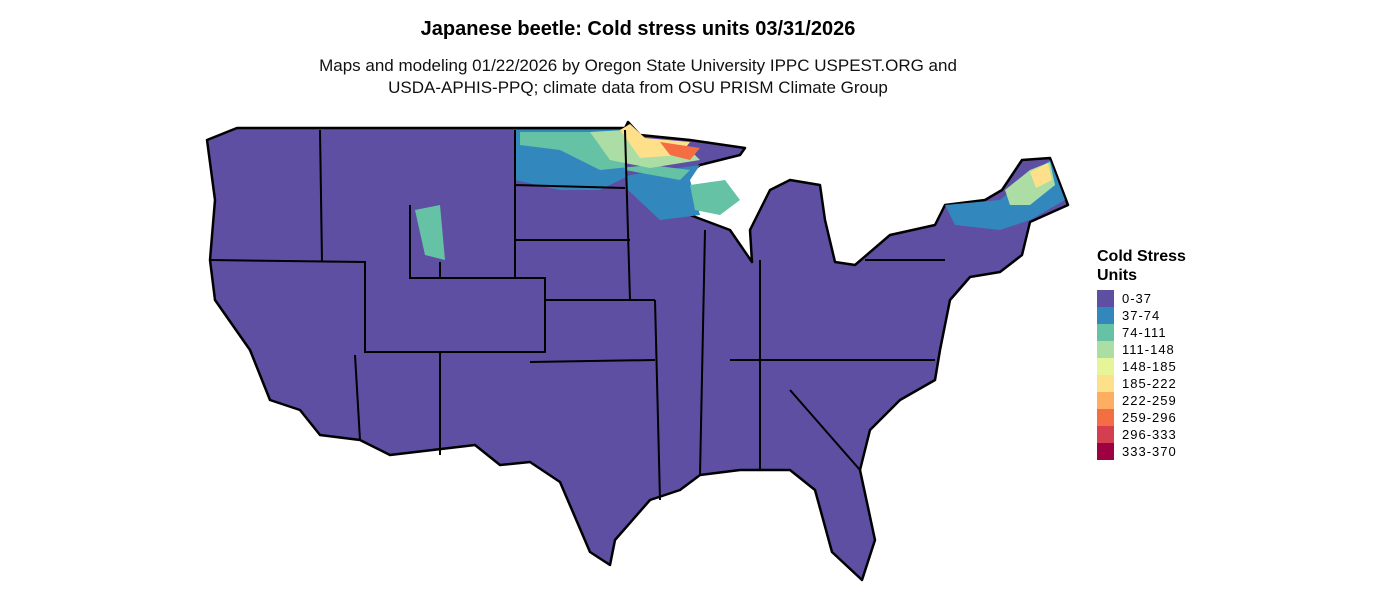 Image resolution: width=1400 pixels, height=594 pixels. I want to click on legend-item: 37-74, so click(1141, 315).